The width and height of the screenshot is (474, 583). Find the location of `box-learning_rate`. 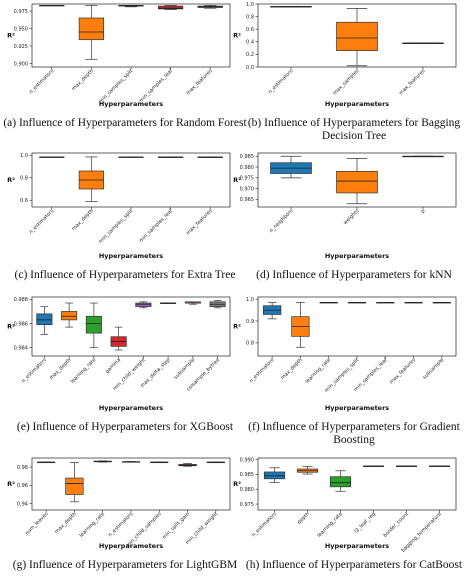

box-learning_rate is located at coordinates (93, 325).